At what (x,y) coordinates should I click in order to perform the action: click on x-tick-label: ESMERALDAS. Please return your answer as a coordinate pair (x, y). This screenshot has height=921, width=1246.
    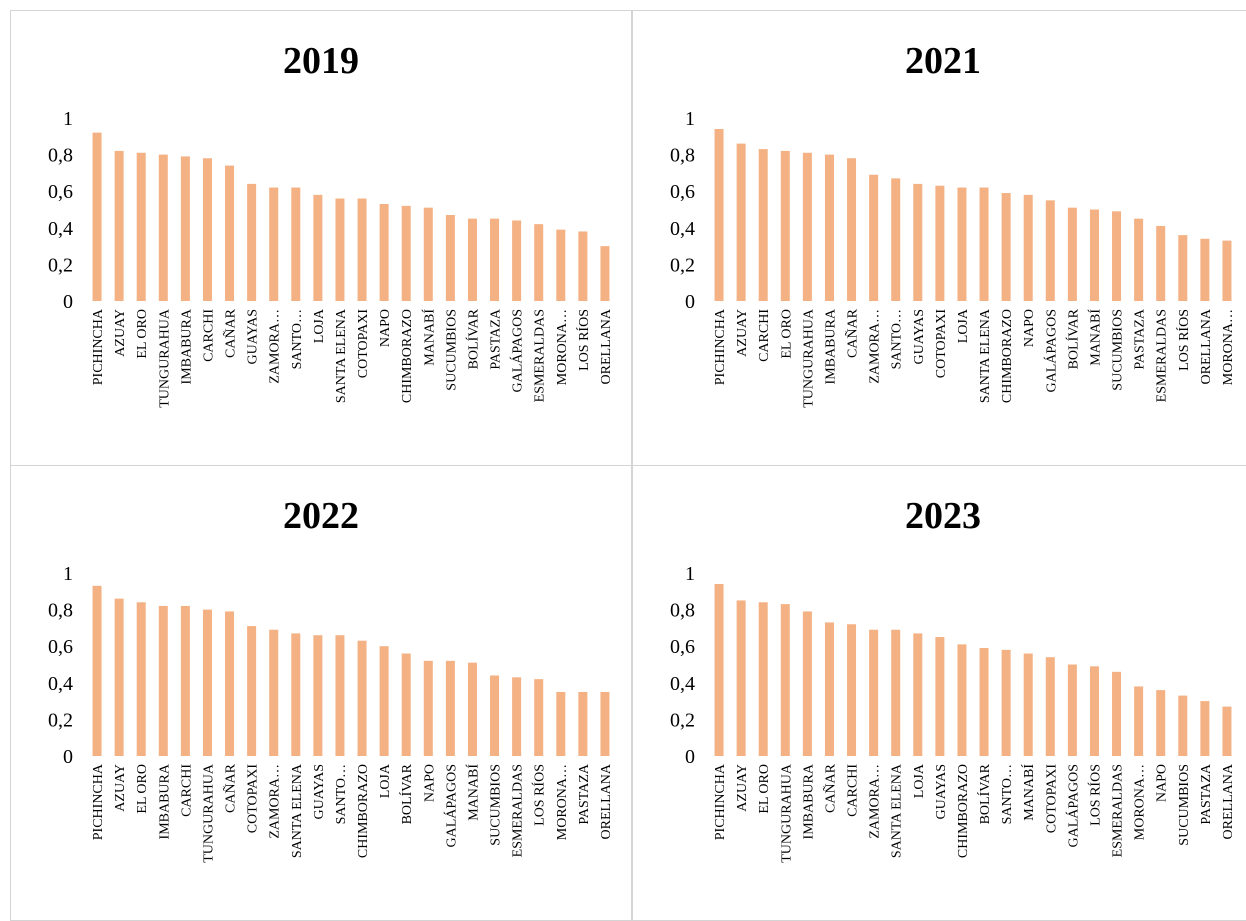
    Looking at the image, I should click on (540, 355).